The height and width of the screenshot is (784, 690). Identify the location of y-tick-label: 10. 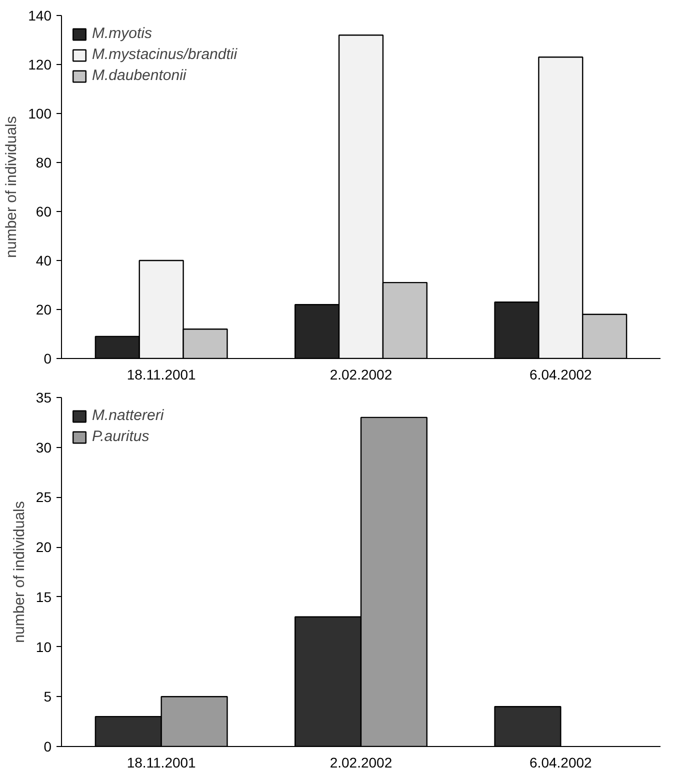
(44, 646).